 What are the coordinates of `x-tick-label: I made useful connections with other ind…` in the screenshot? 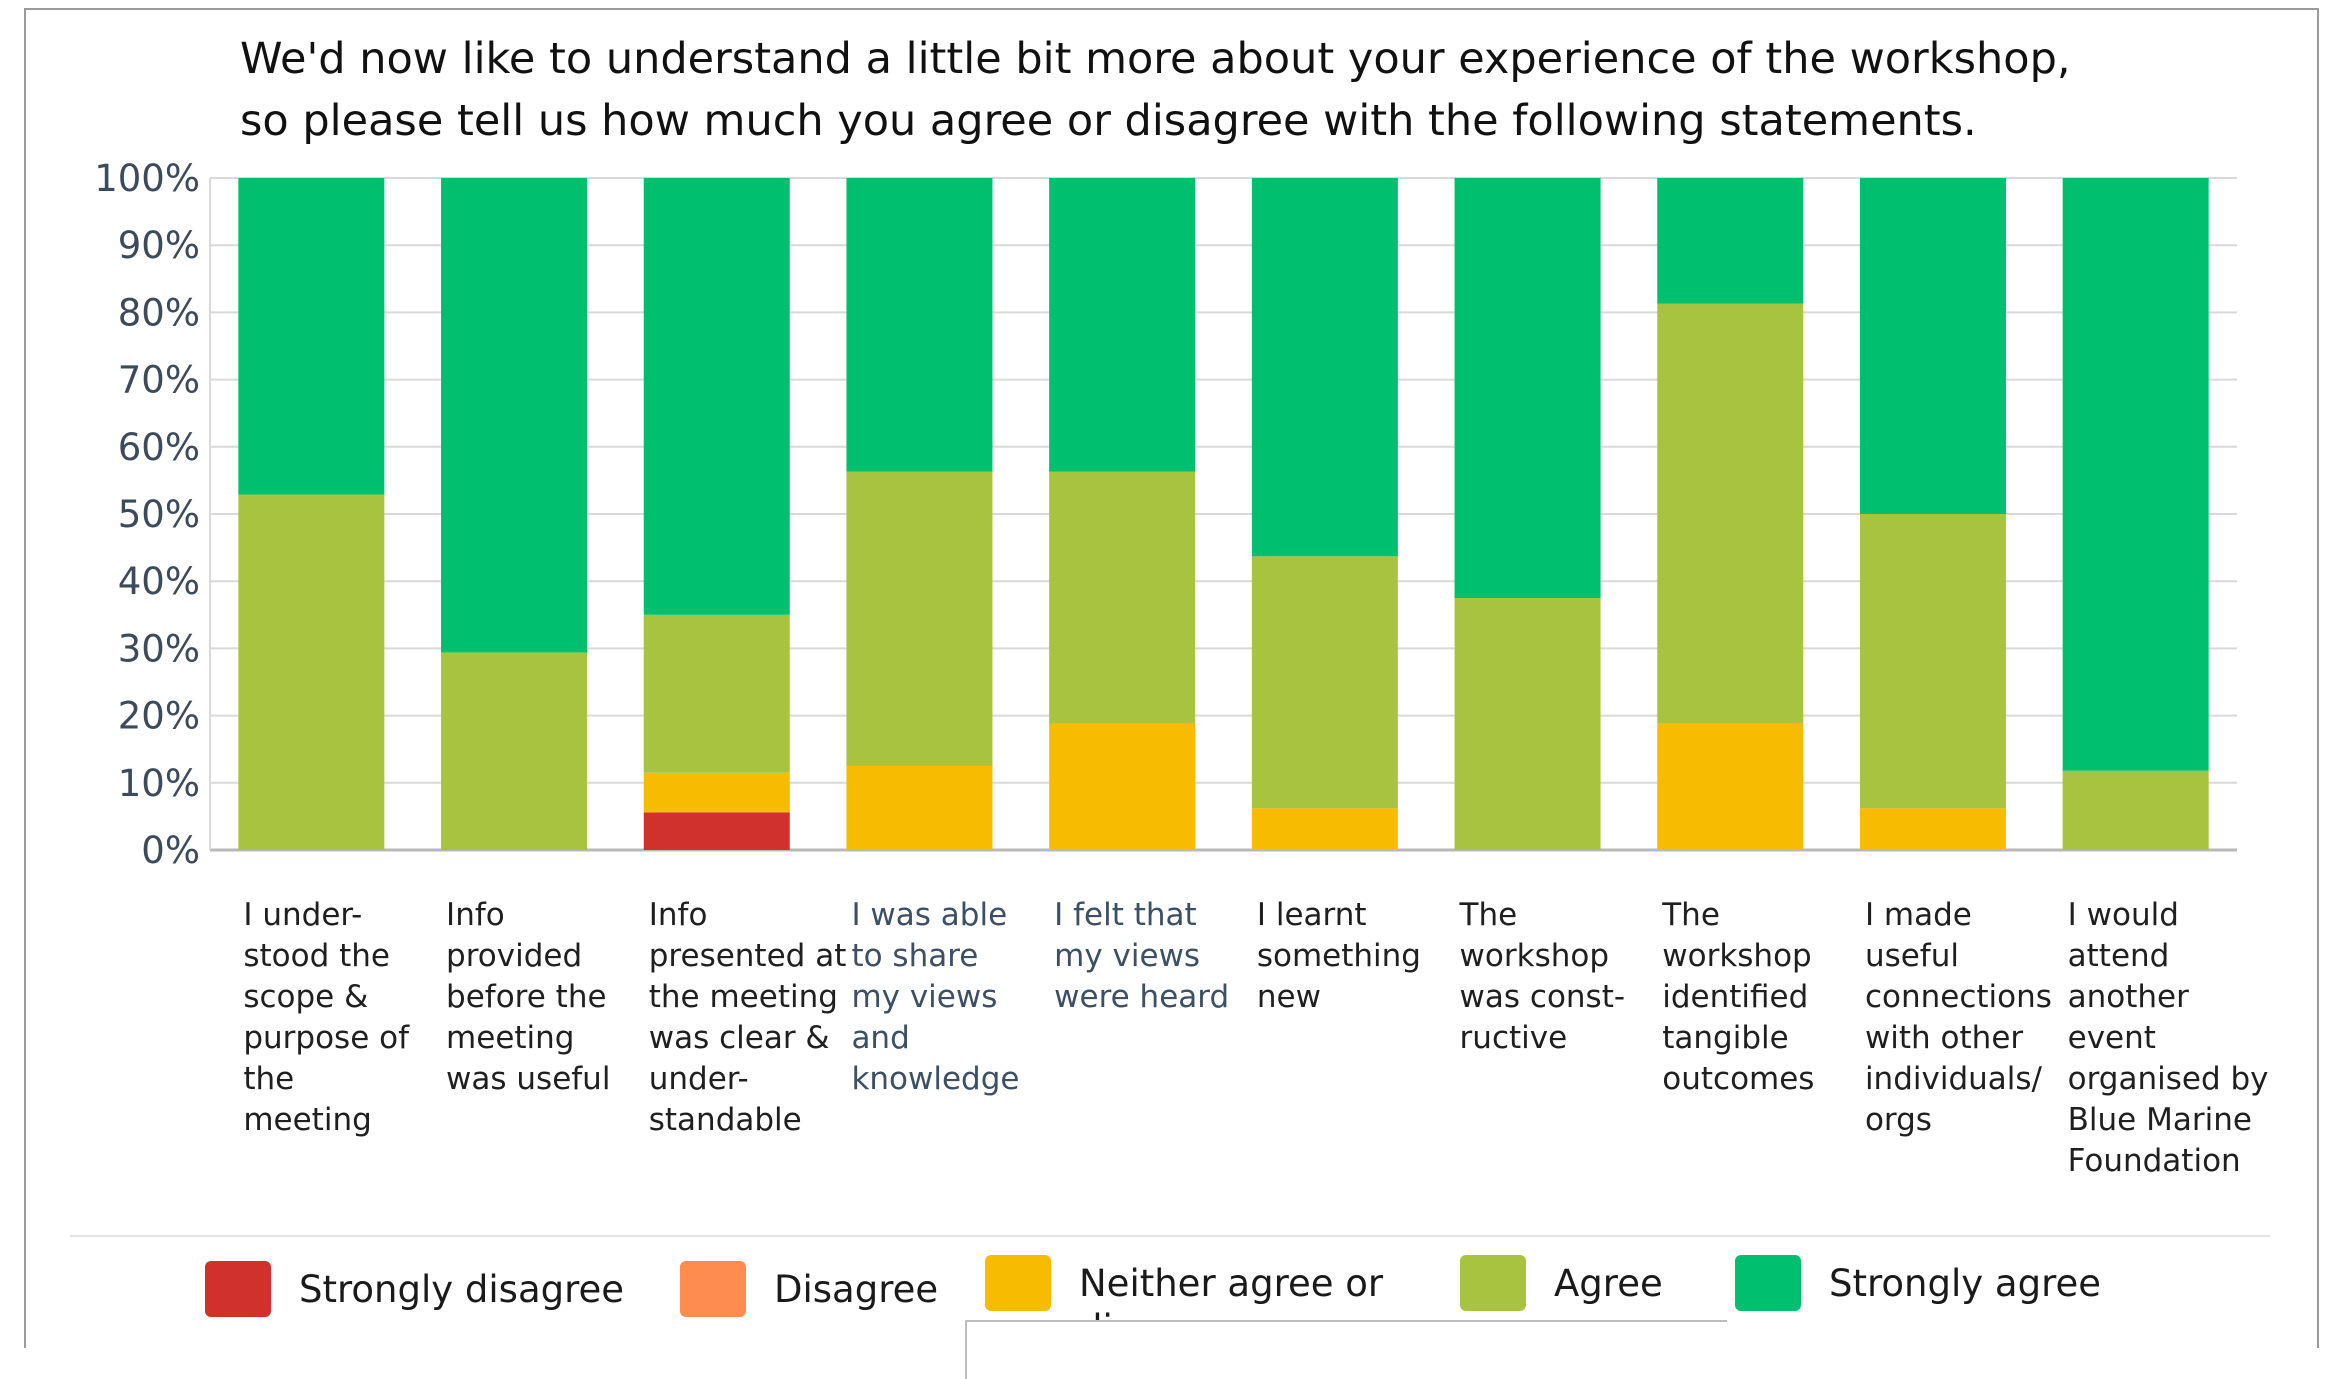 It's located at (1958, 1017).